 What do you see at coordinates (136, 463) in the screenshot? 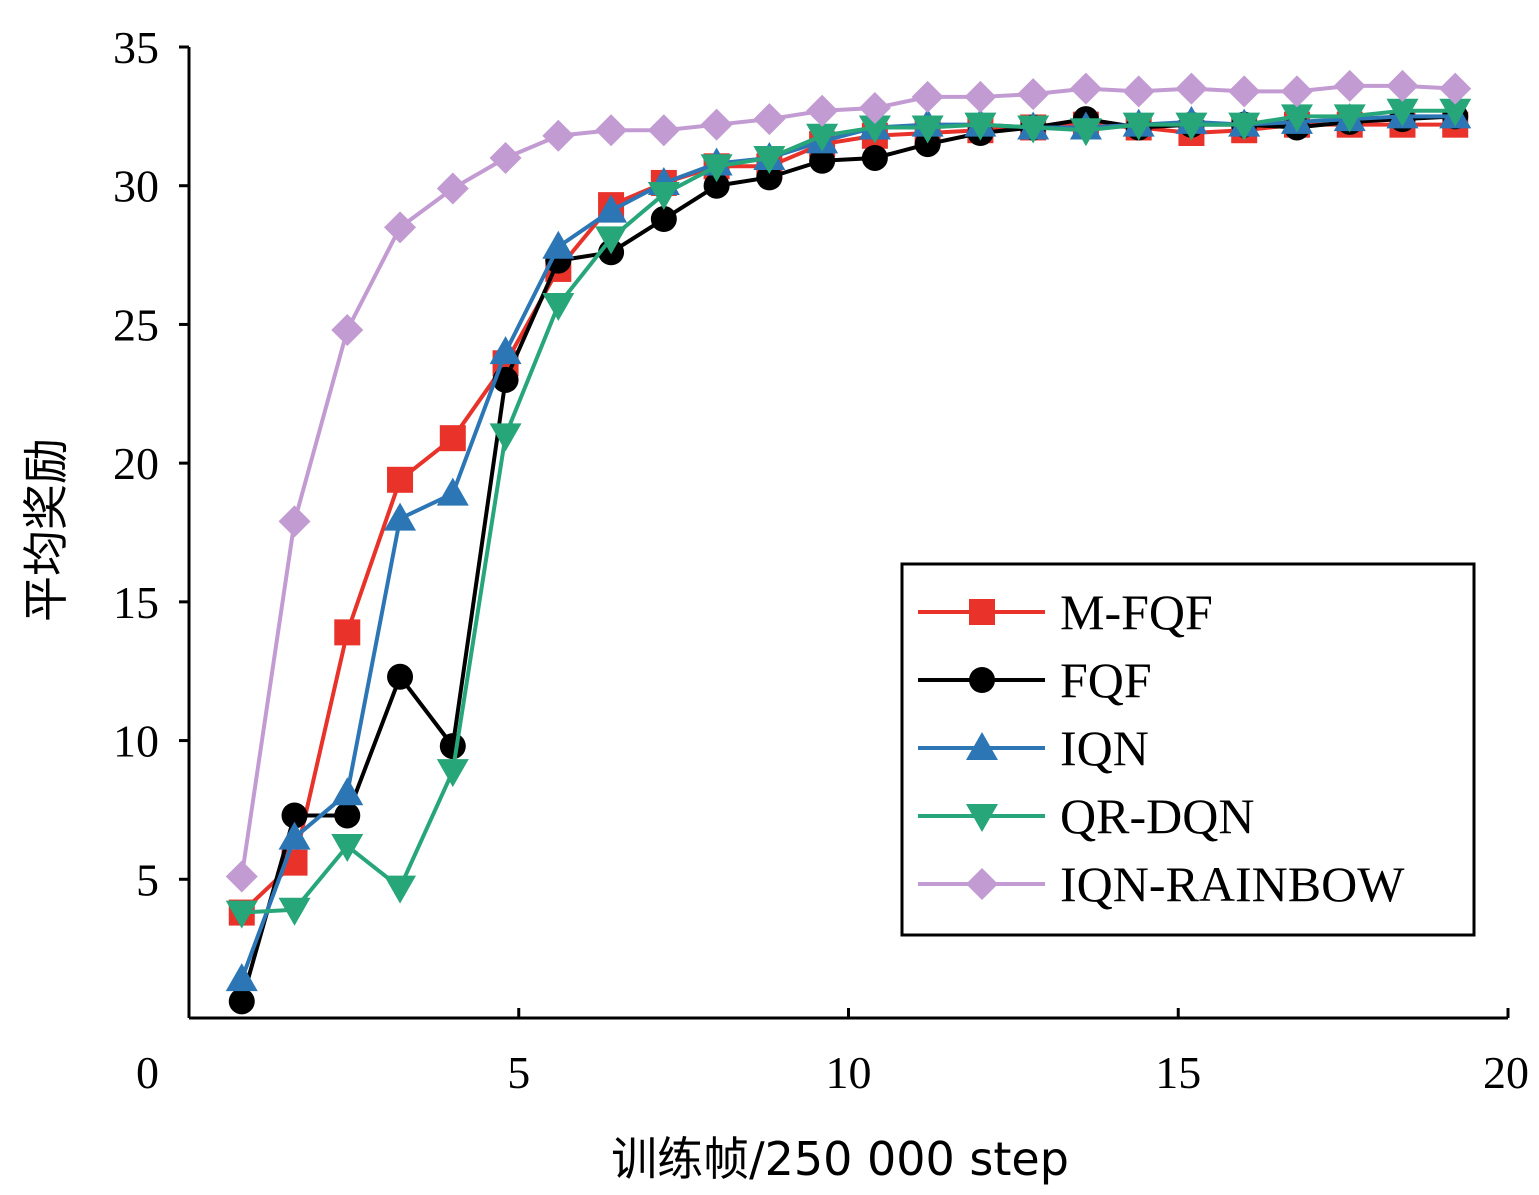
I see `y-tick-label: 20` at bounding box center [136, 463].